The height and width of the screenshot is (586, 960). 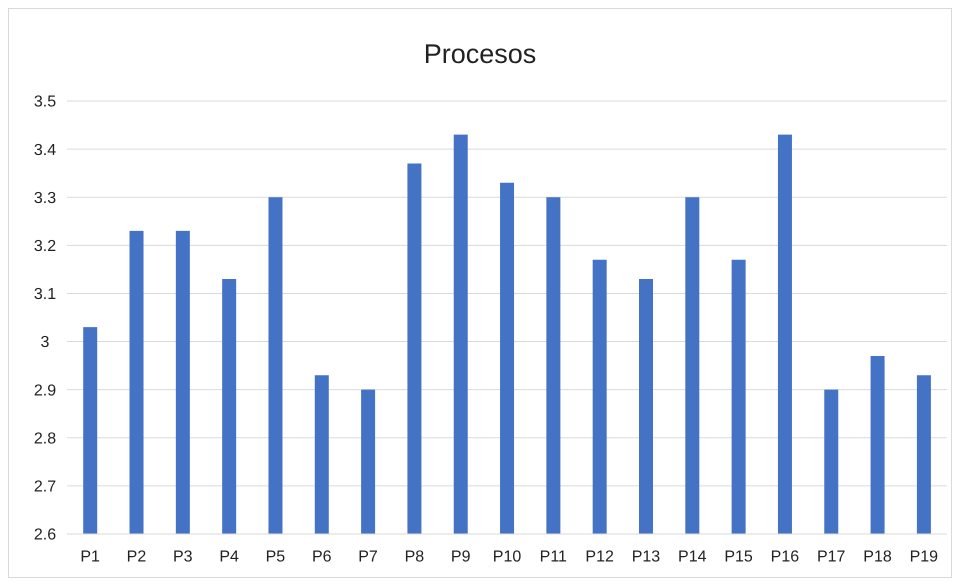 What do you see at coordinates (45, 295) in the screenshot?
I see `y-tick-label: 3.1` at bounding box center [45, 295].